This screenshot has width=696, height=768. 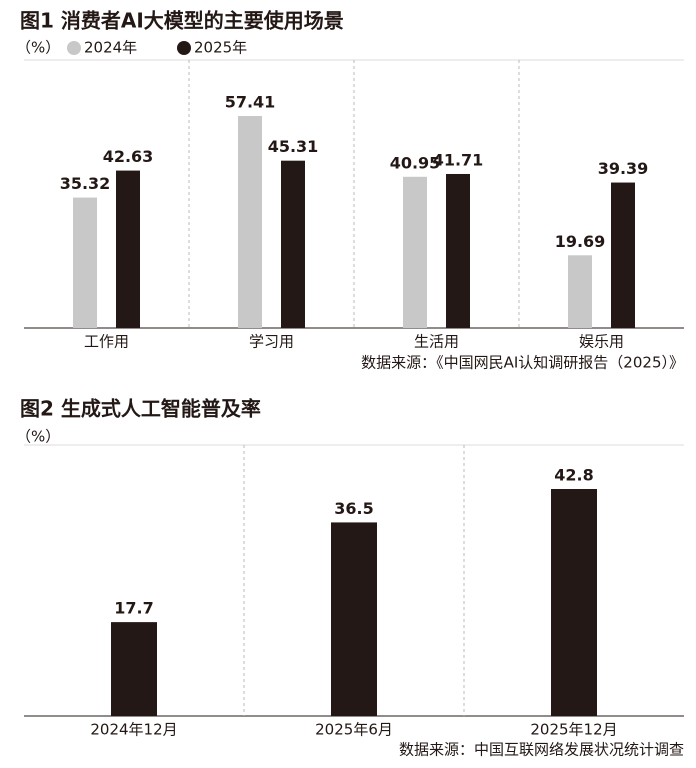 What do you see at coordinates (271, 342) in the screenshot?
I see `x-tick-label: 学习用` at bounding box center [271, 342].